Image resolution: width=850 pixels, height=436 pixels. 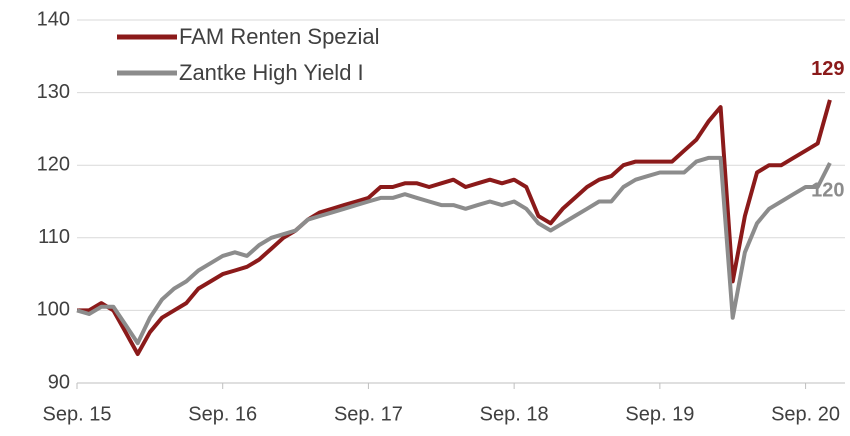 I want to click on legend-label: FAM Renten Spezial, so click(x=279, y=36).